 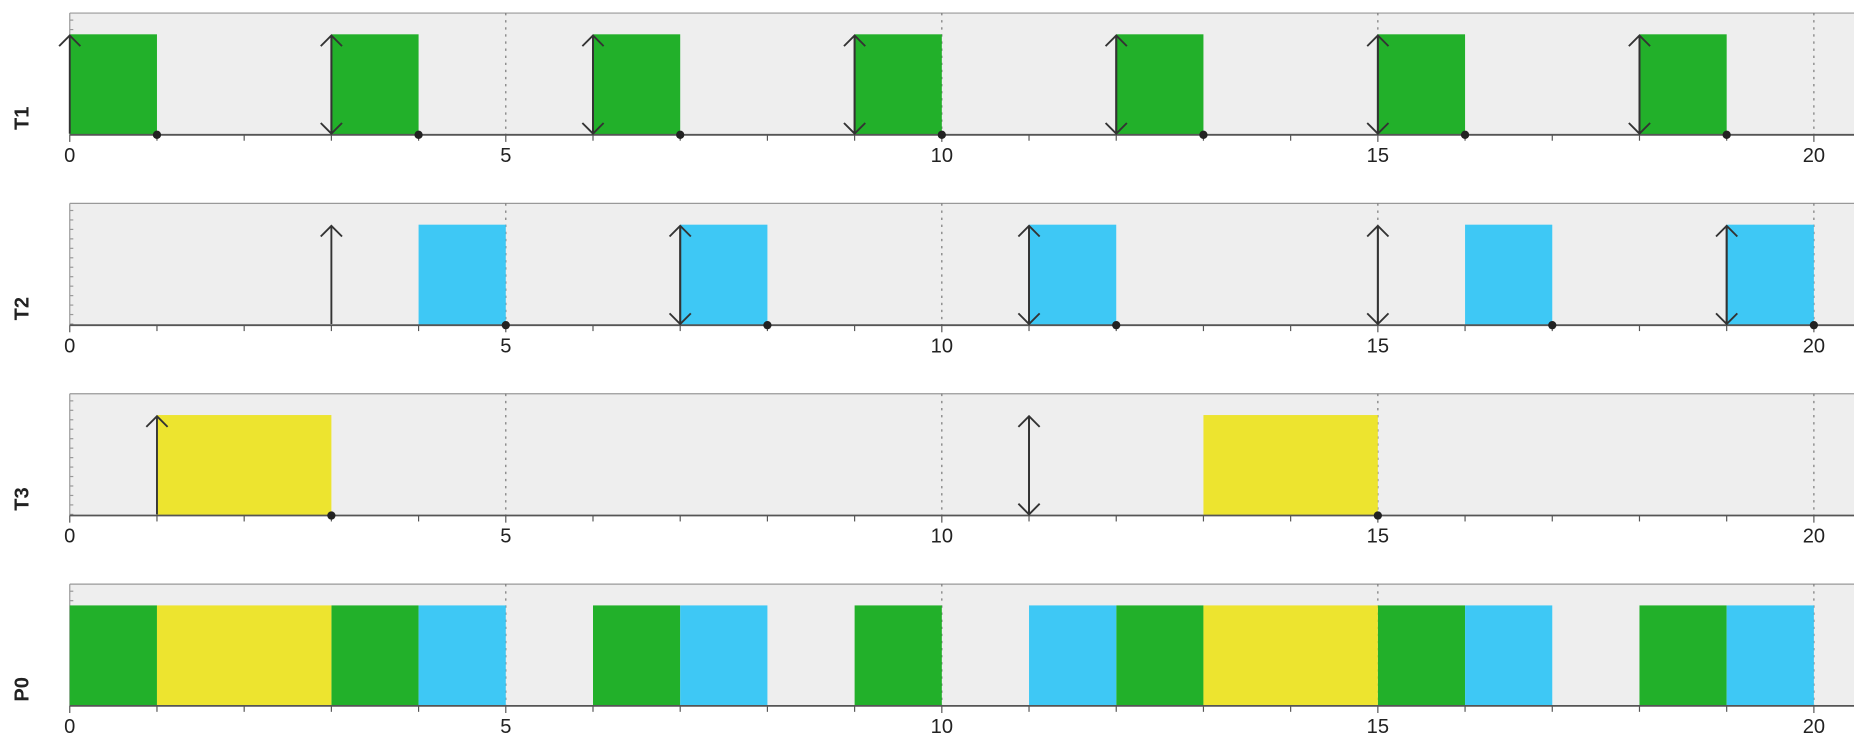 I want to click on row-label: T1, so click(x=22, y=118).